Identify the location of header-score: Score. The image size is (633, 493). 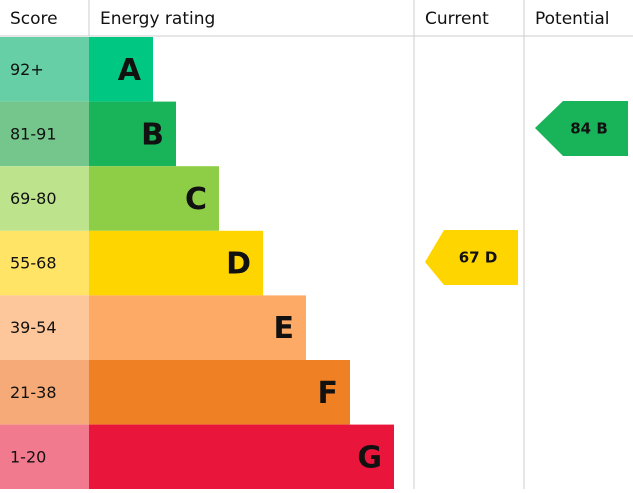
(34, 19).